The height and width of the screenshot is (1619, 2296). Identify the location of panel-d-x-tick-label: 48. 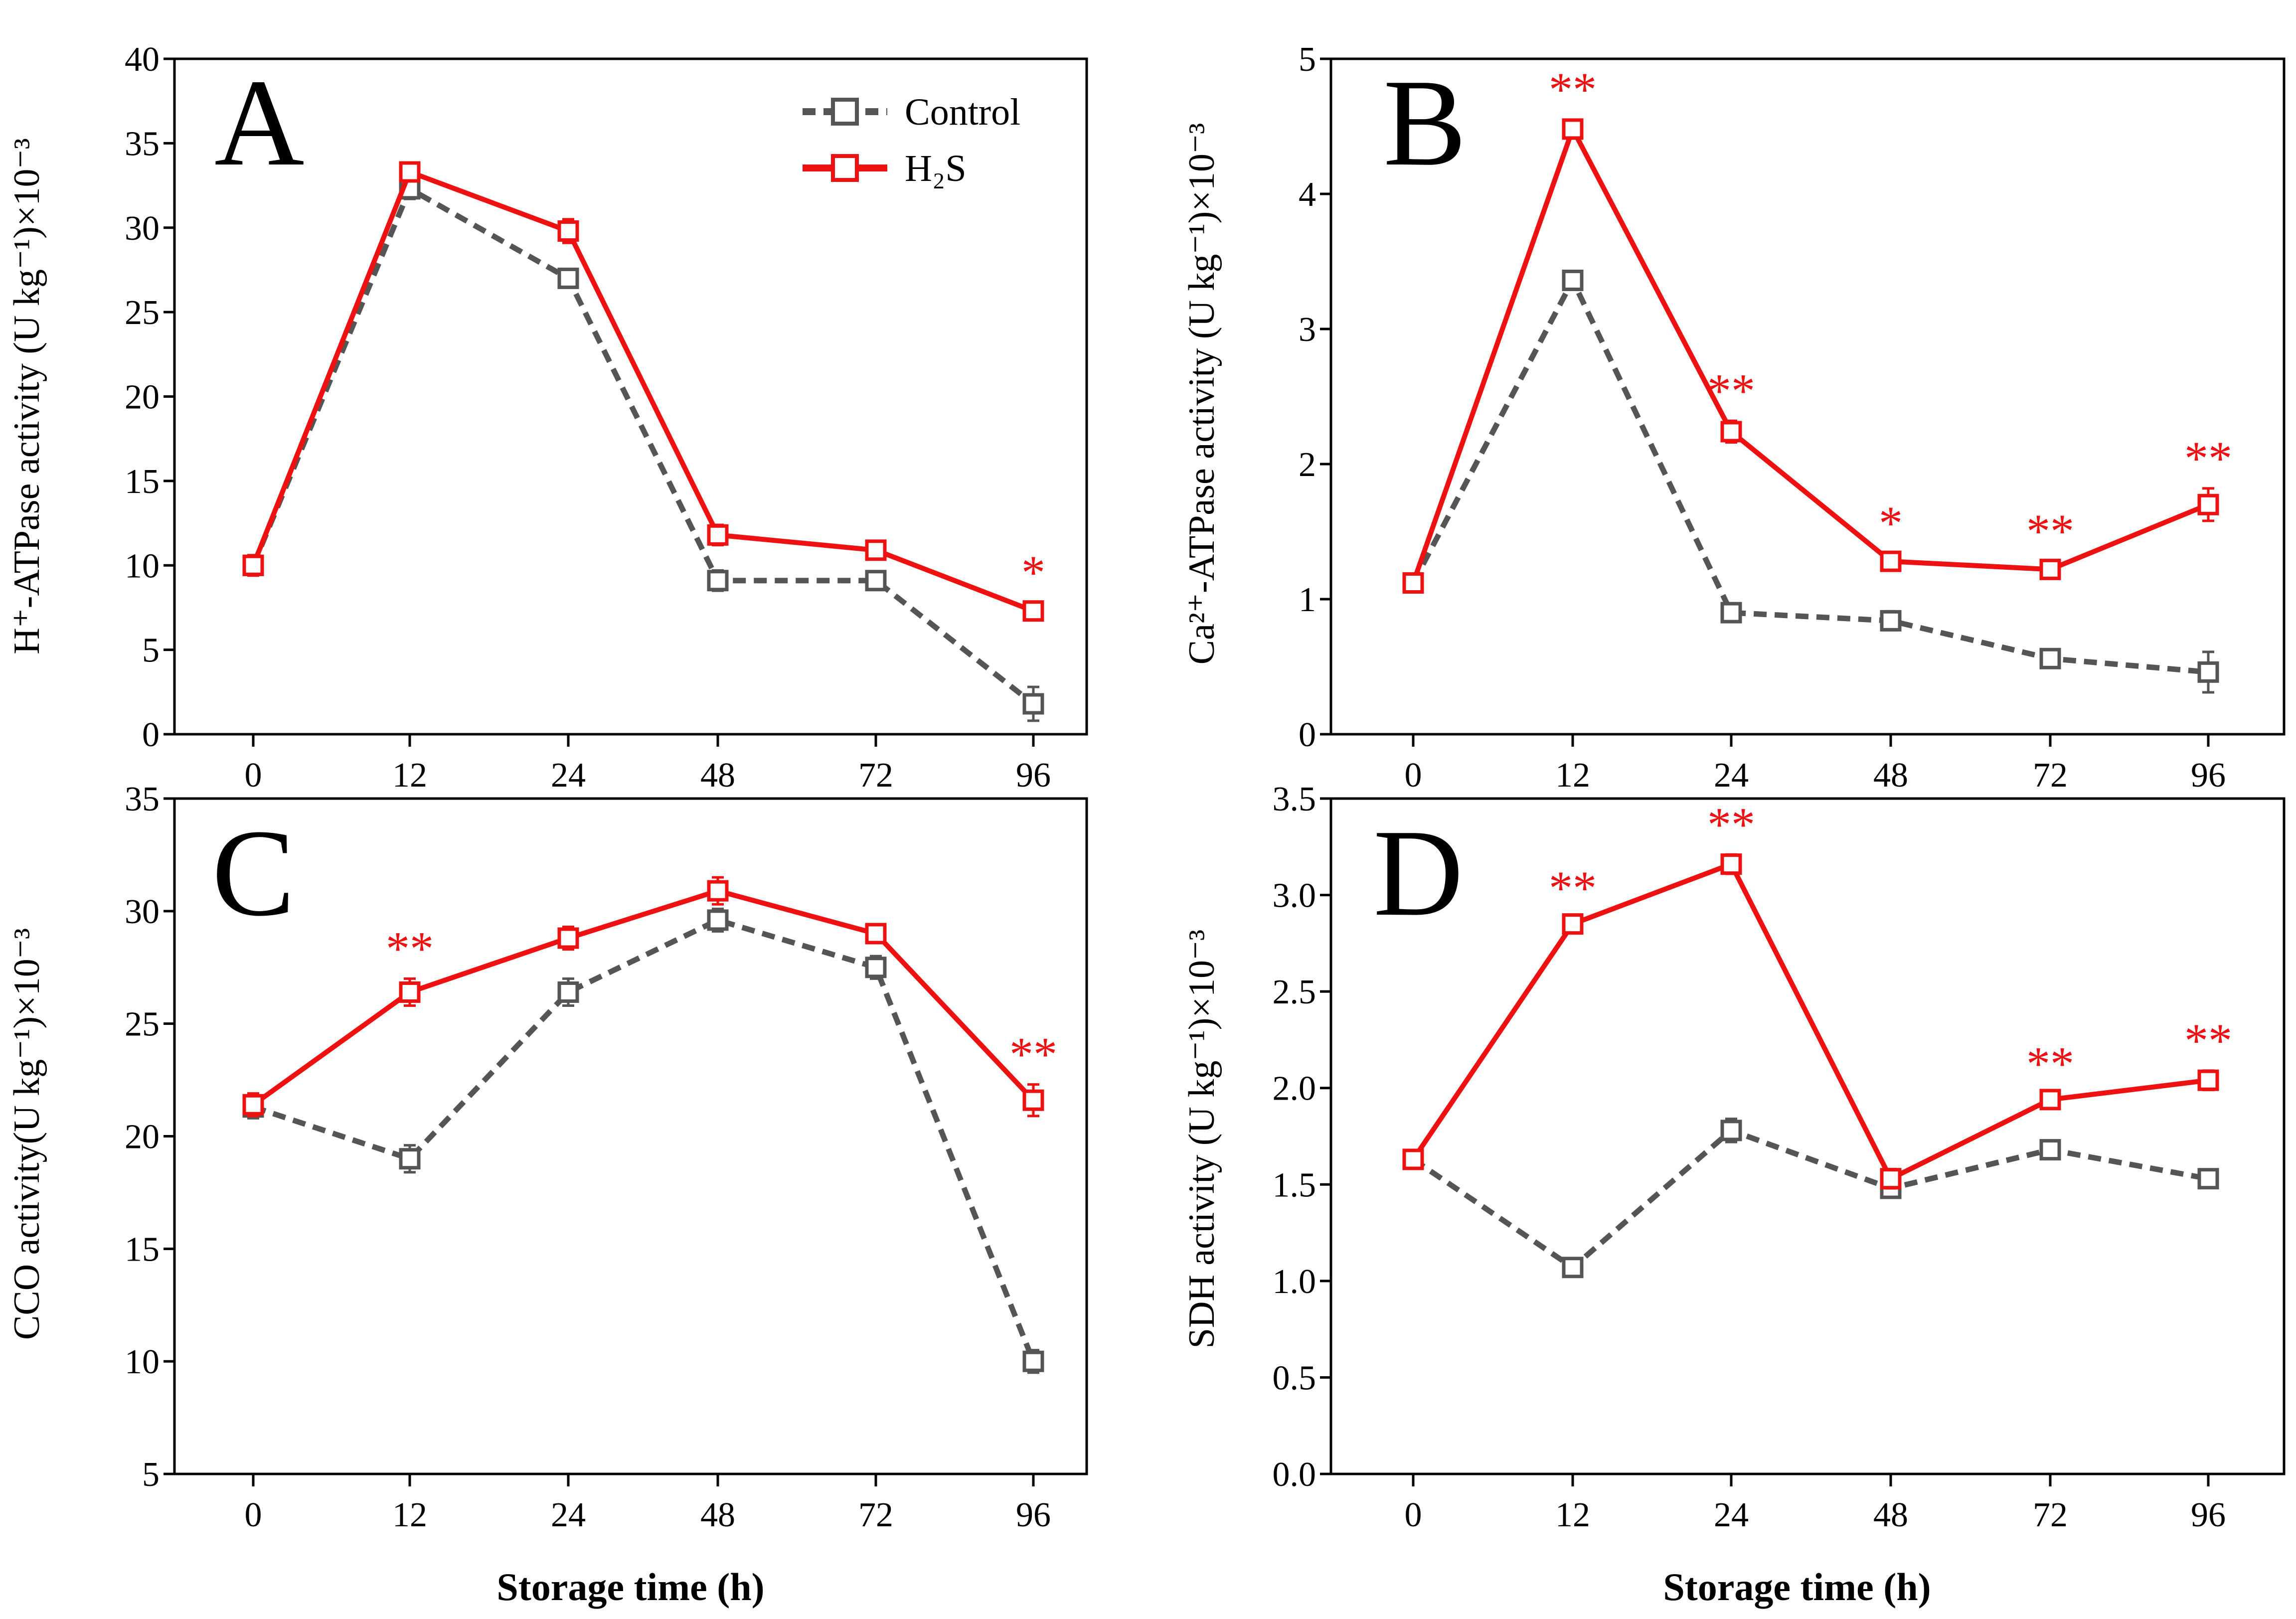
(1890, 1515).